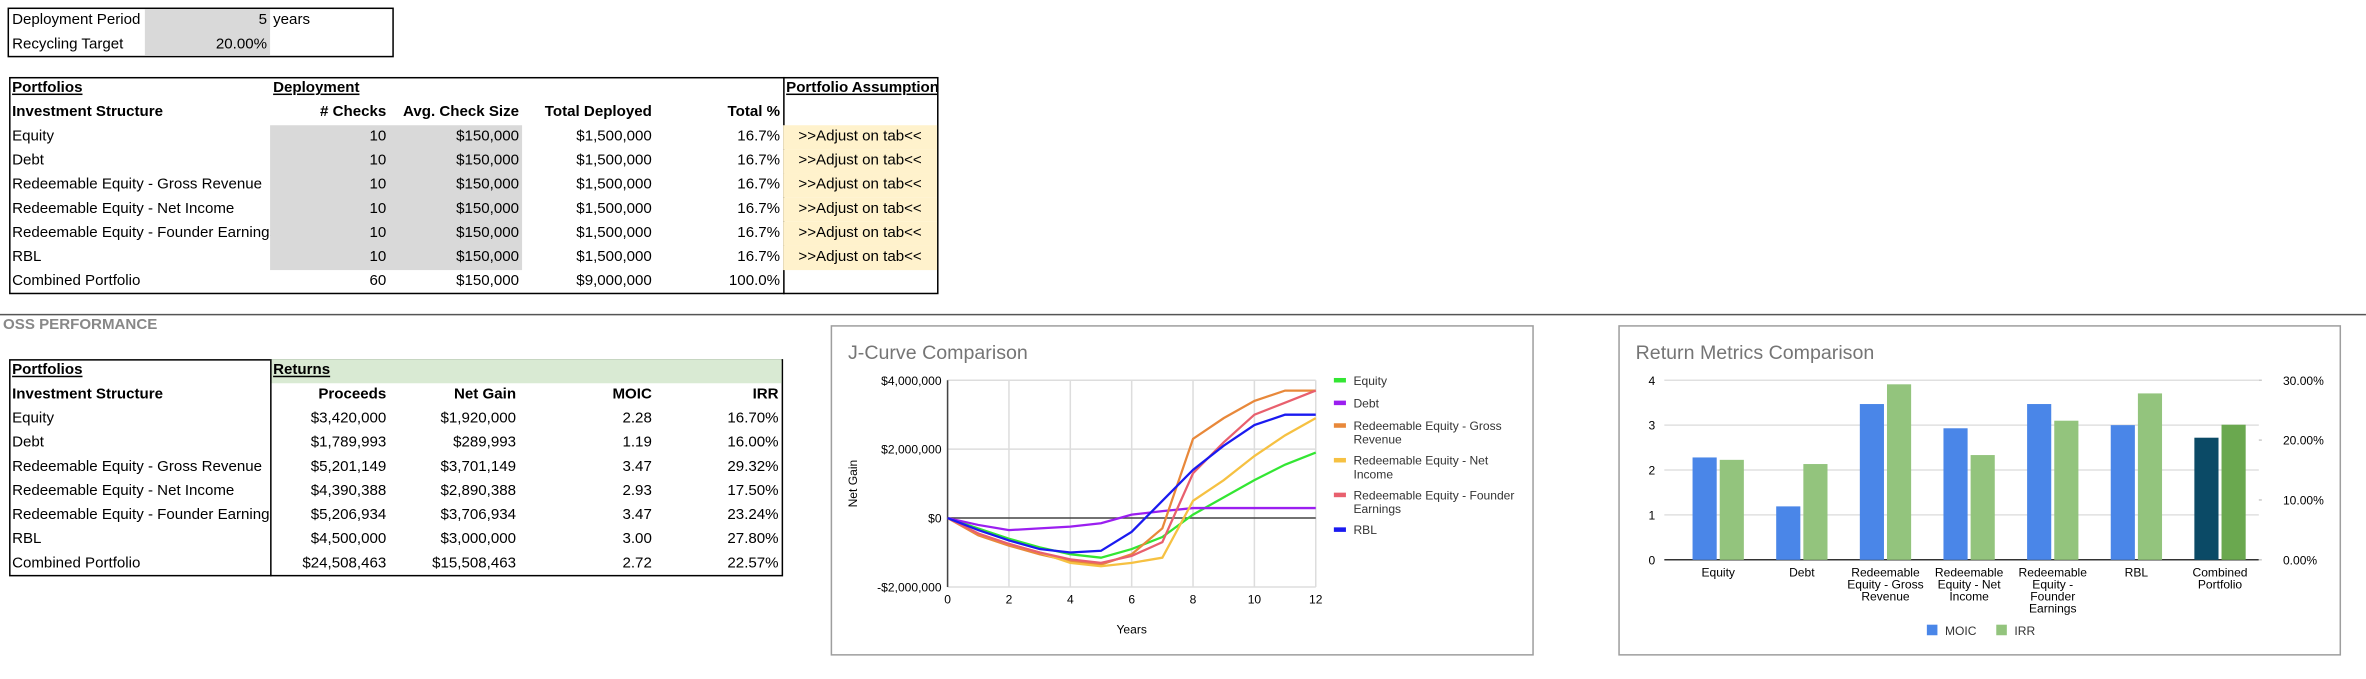 This screenshot has width=2366, height=679. What do you see at coordinates (76, 563) in the screenshot?
I see `cell: Combined Portfolio` at bounding box center [76, 563].